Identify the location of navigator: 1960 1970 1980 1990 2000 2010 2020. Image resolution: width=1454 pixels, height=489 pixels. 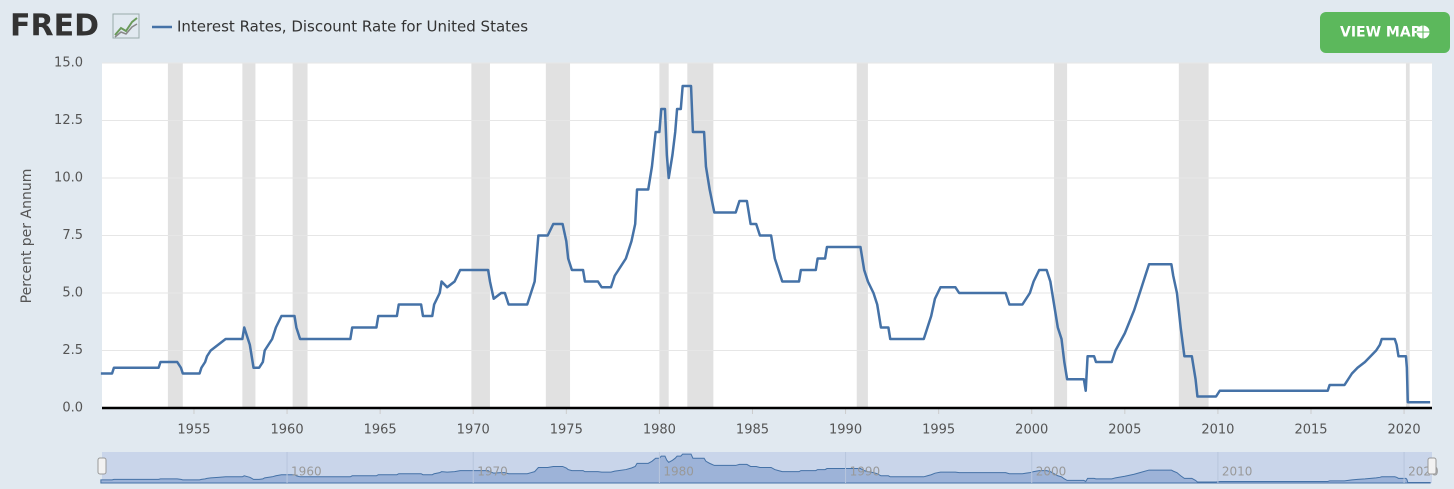
(768, 468).